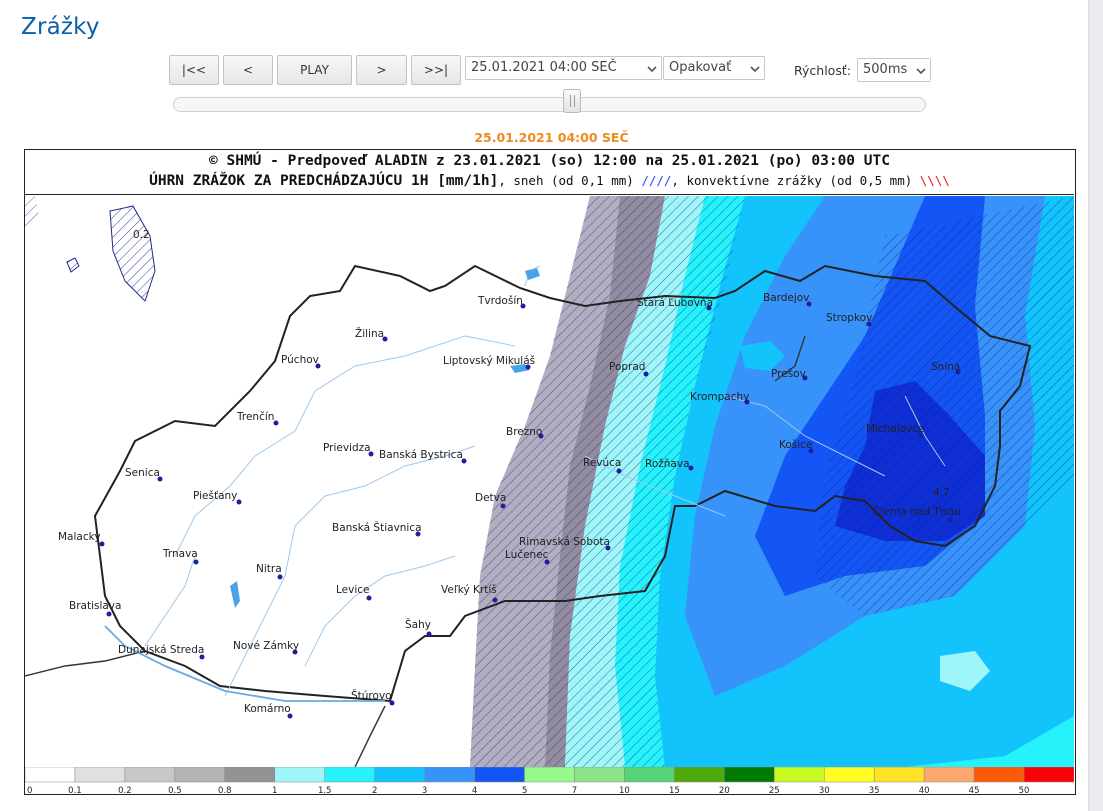 This screenshot has width=1103, height=811. I want to click on precip-spot-west, so click(762, 356).